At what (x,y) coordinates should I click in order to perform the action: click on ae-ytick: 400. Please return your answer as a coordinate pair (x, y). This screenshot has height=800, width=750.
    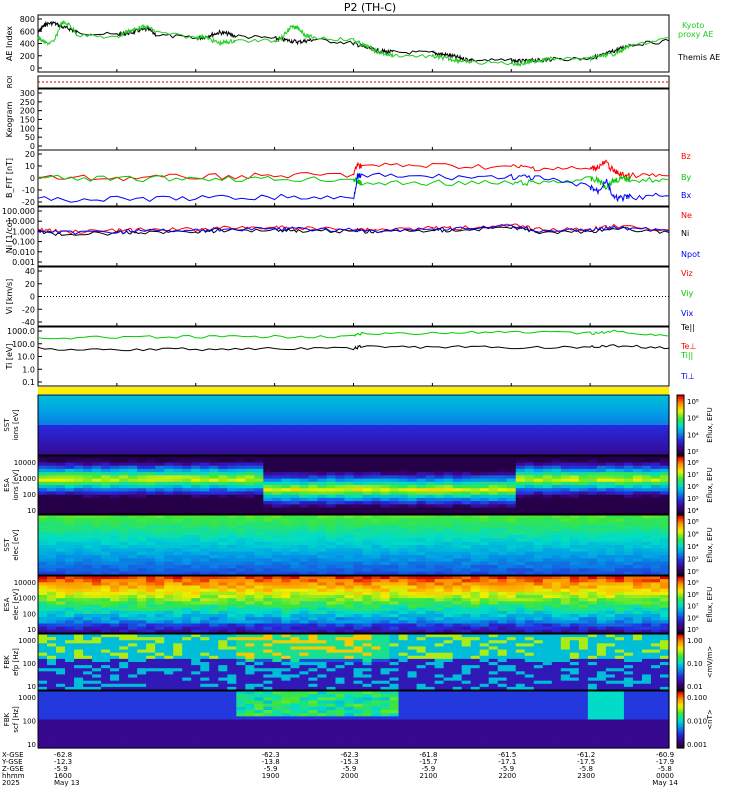
    Looking at the image, I should click on (27, 44).